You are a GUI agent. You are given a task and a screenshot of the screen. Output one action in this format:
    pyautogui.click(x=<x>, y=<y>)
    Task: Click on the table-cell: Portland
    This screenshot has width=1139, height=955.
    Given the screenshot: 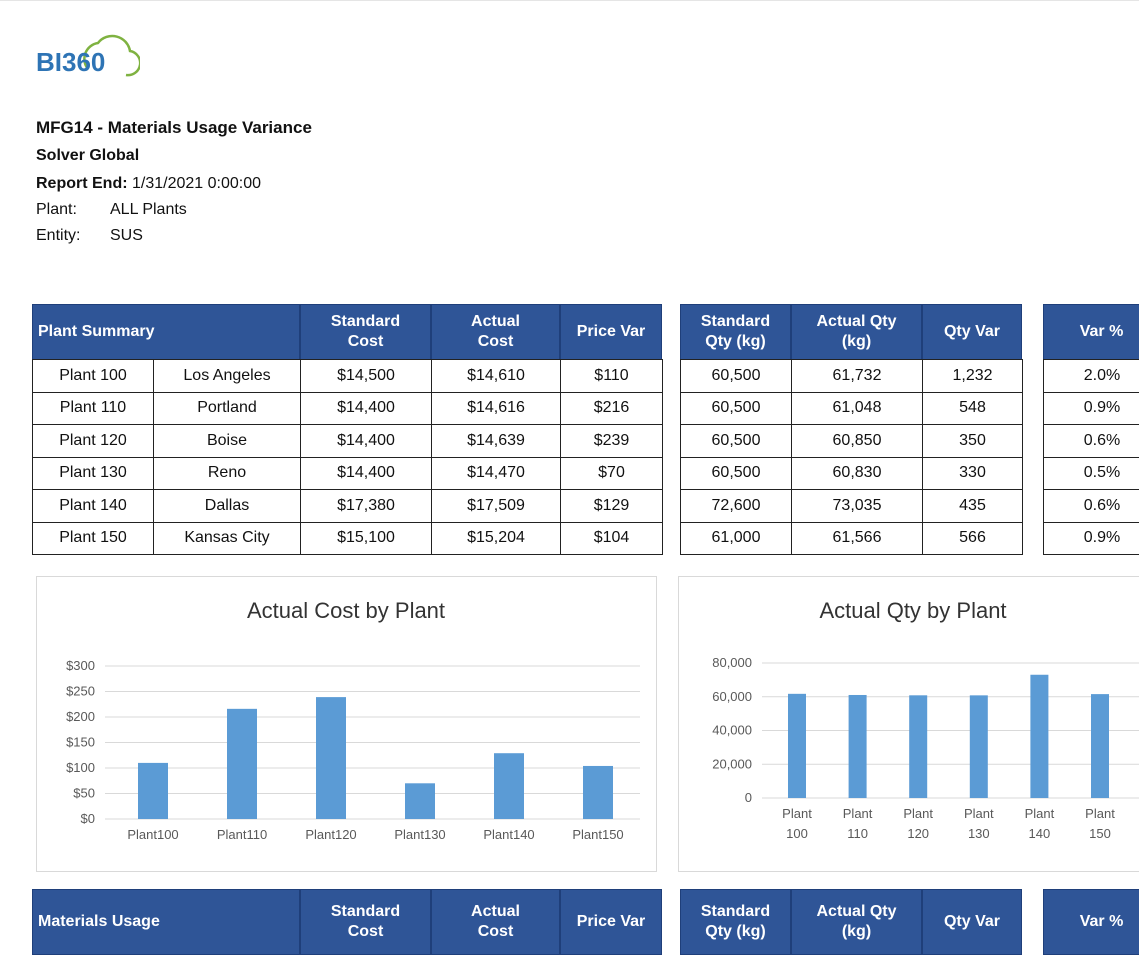 What is the action you would take?
    pyautogui.click(x=227, y=408)
    